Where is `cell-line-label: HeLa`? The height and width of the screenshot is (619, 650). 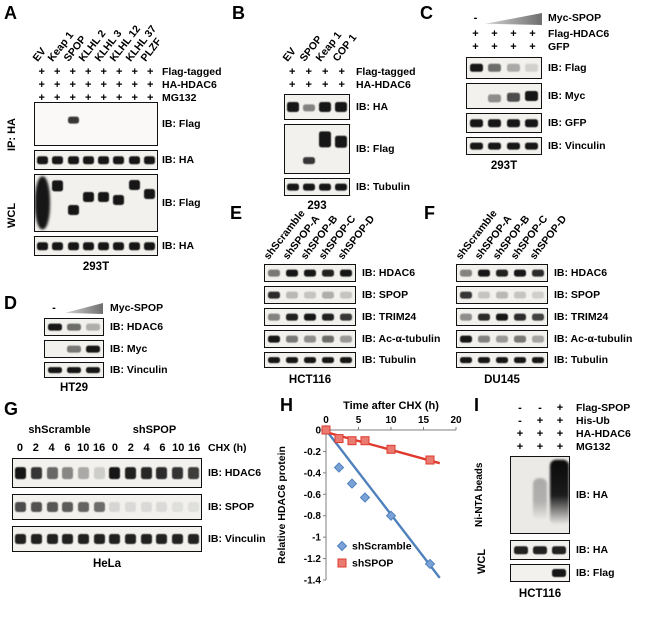 cell-line-label: HeLa is located at coordinates (107, 564).